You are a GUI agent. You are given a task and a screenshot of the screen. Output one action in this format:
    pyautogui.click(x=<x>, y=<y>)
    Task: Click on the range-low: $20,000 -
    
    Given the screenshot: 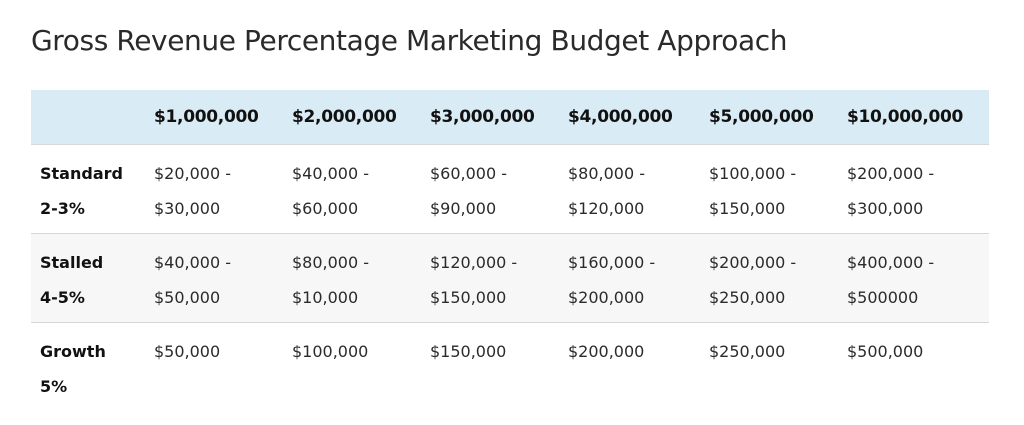 What is the action you would take?
    pyautogui.click(x=193, y=173)
    